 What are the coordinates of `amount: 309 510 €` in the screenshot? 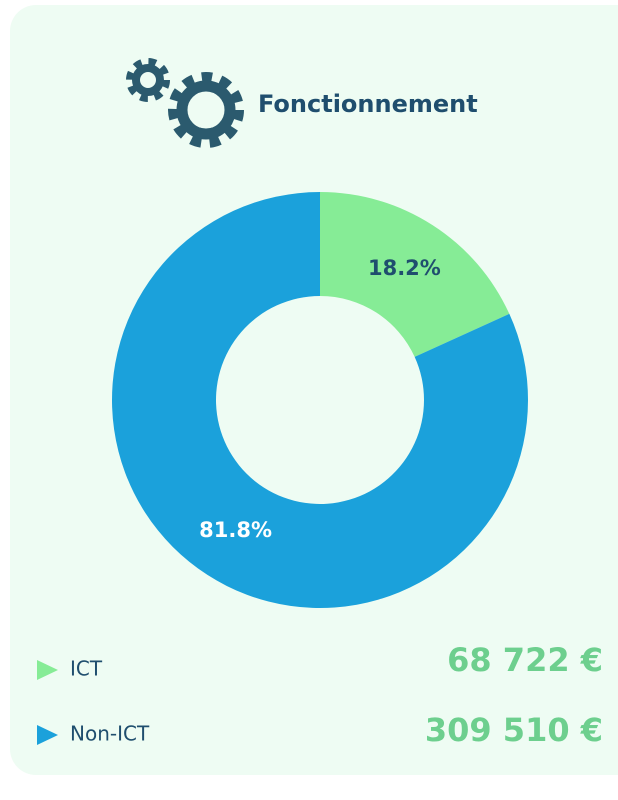 It's located at (514, 730).